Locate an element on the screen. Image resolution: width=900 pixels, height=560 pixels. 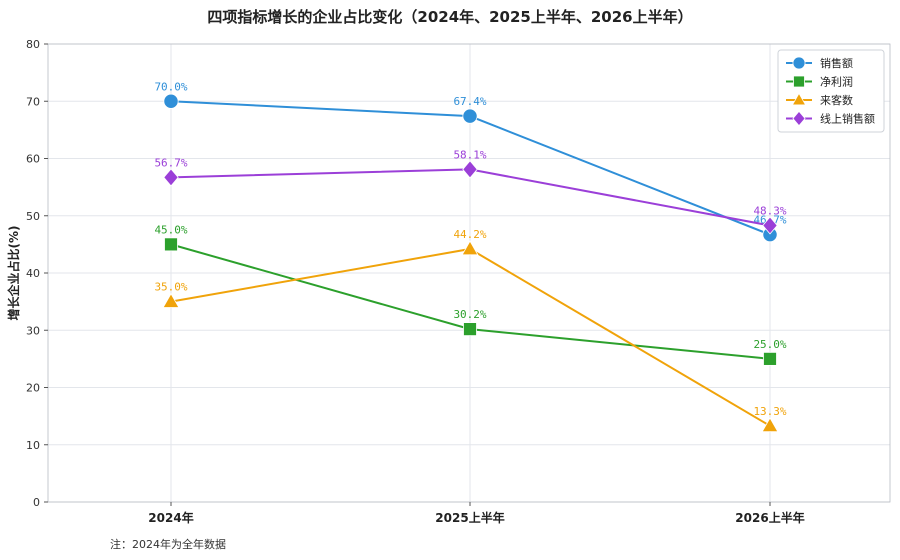
y-tick-label: 30 is located at coordinates (33, 330).